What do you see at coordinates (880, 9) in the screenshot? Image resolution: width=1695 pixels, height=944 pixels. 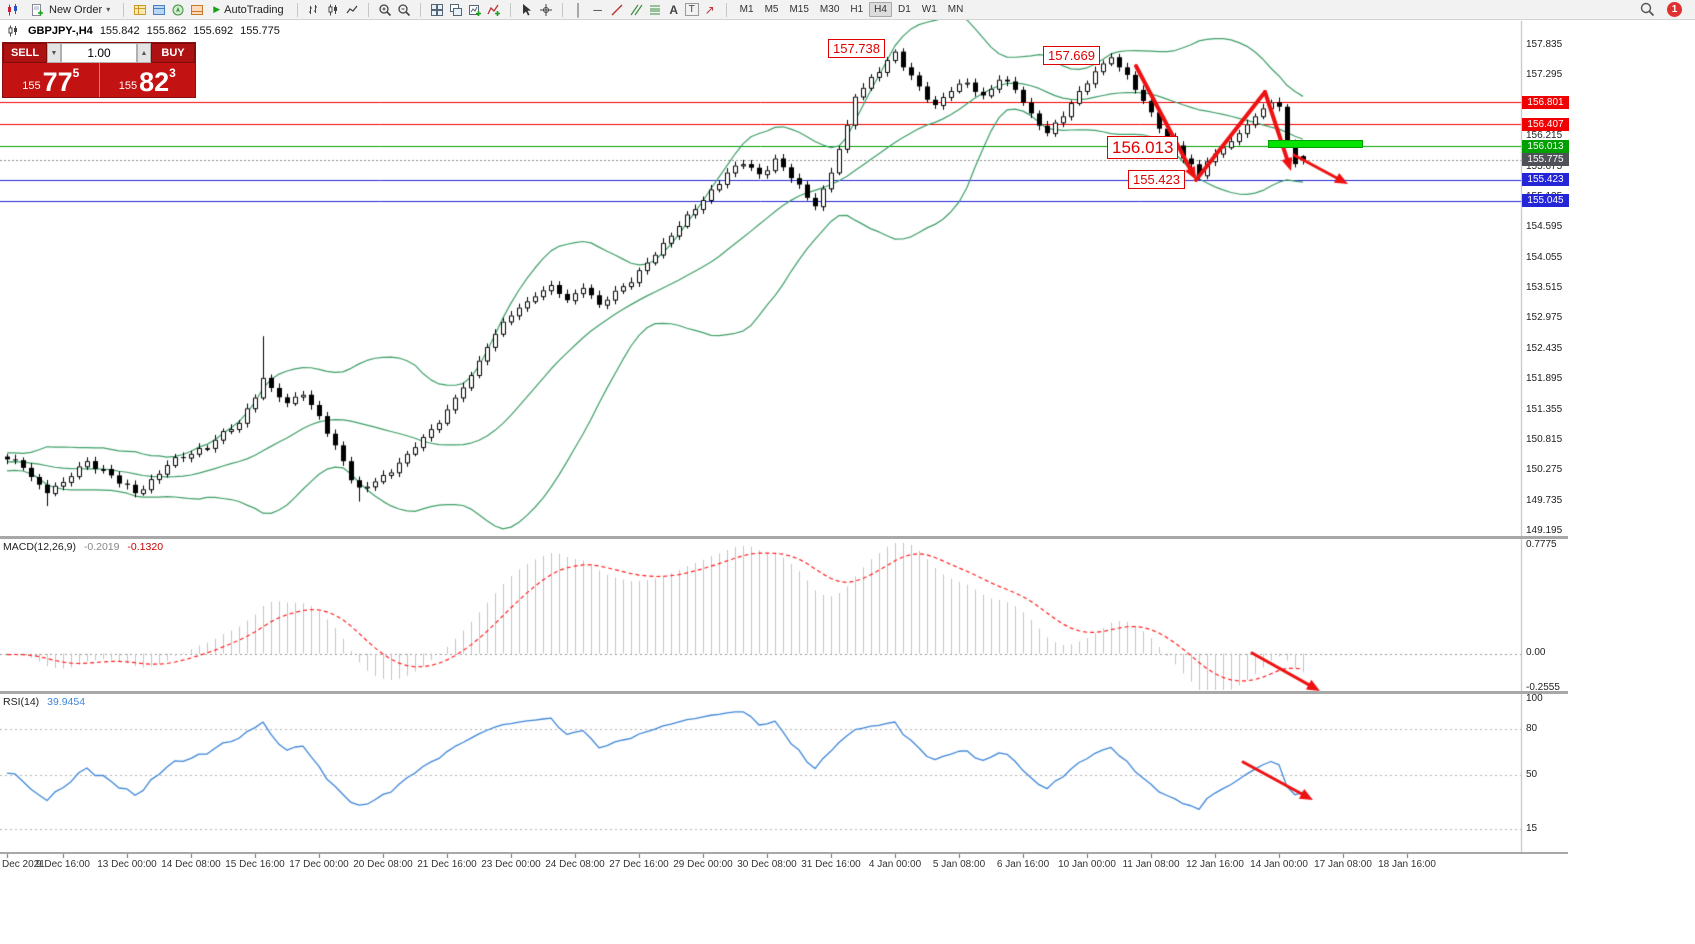 I see `timeframe-h4: H4` at bounding box center [880, 9].